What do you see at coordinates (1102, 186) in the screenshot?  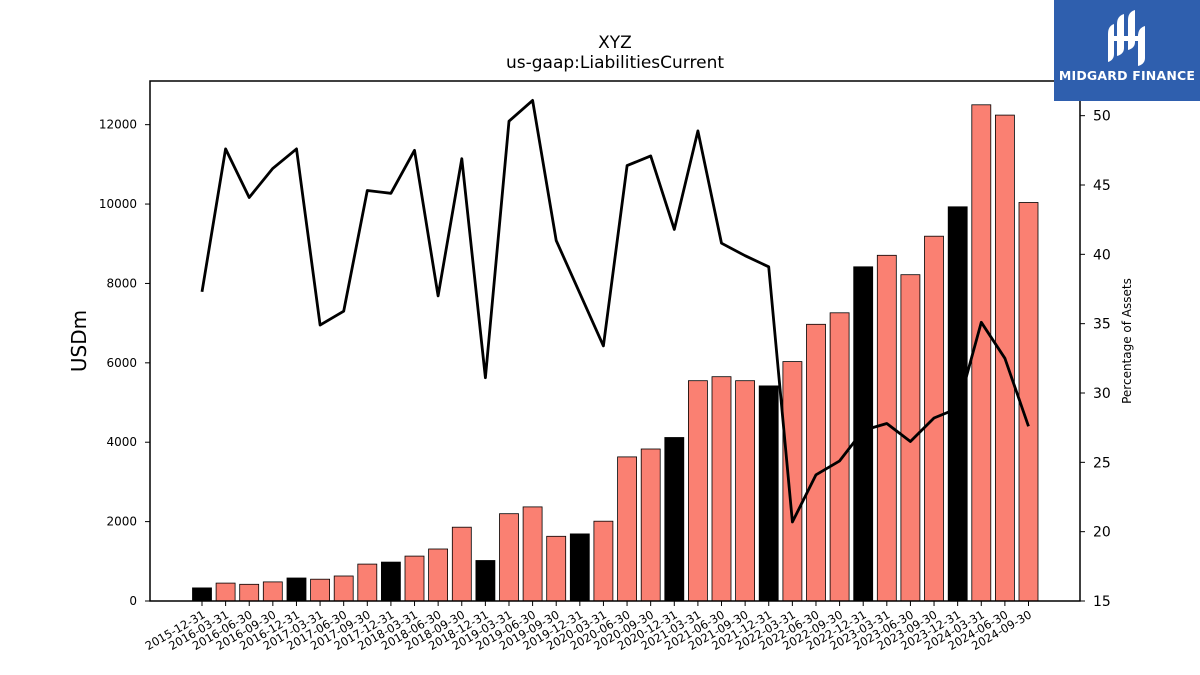 I see `y2-tick-label: 45` at bounding box center [1102, 186].